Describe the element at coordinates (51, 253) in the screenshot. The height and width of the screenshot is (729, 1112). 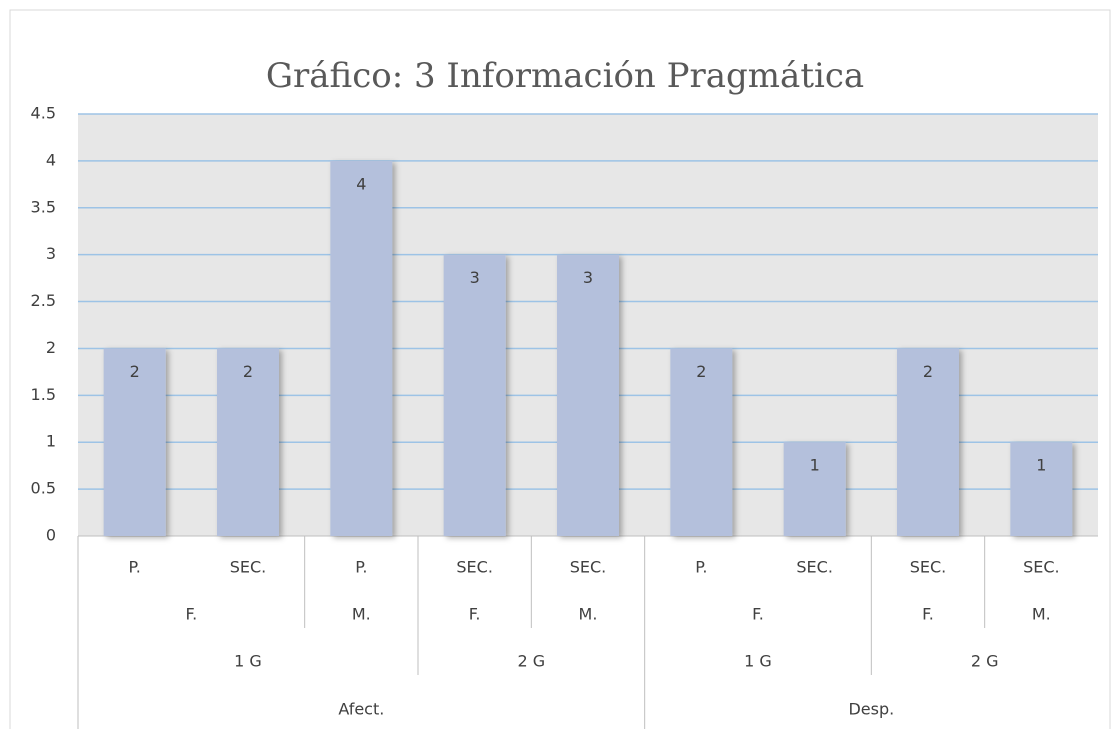
I see `y-tick-label: 3` at that location.